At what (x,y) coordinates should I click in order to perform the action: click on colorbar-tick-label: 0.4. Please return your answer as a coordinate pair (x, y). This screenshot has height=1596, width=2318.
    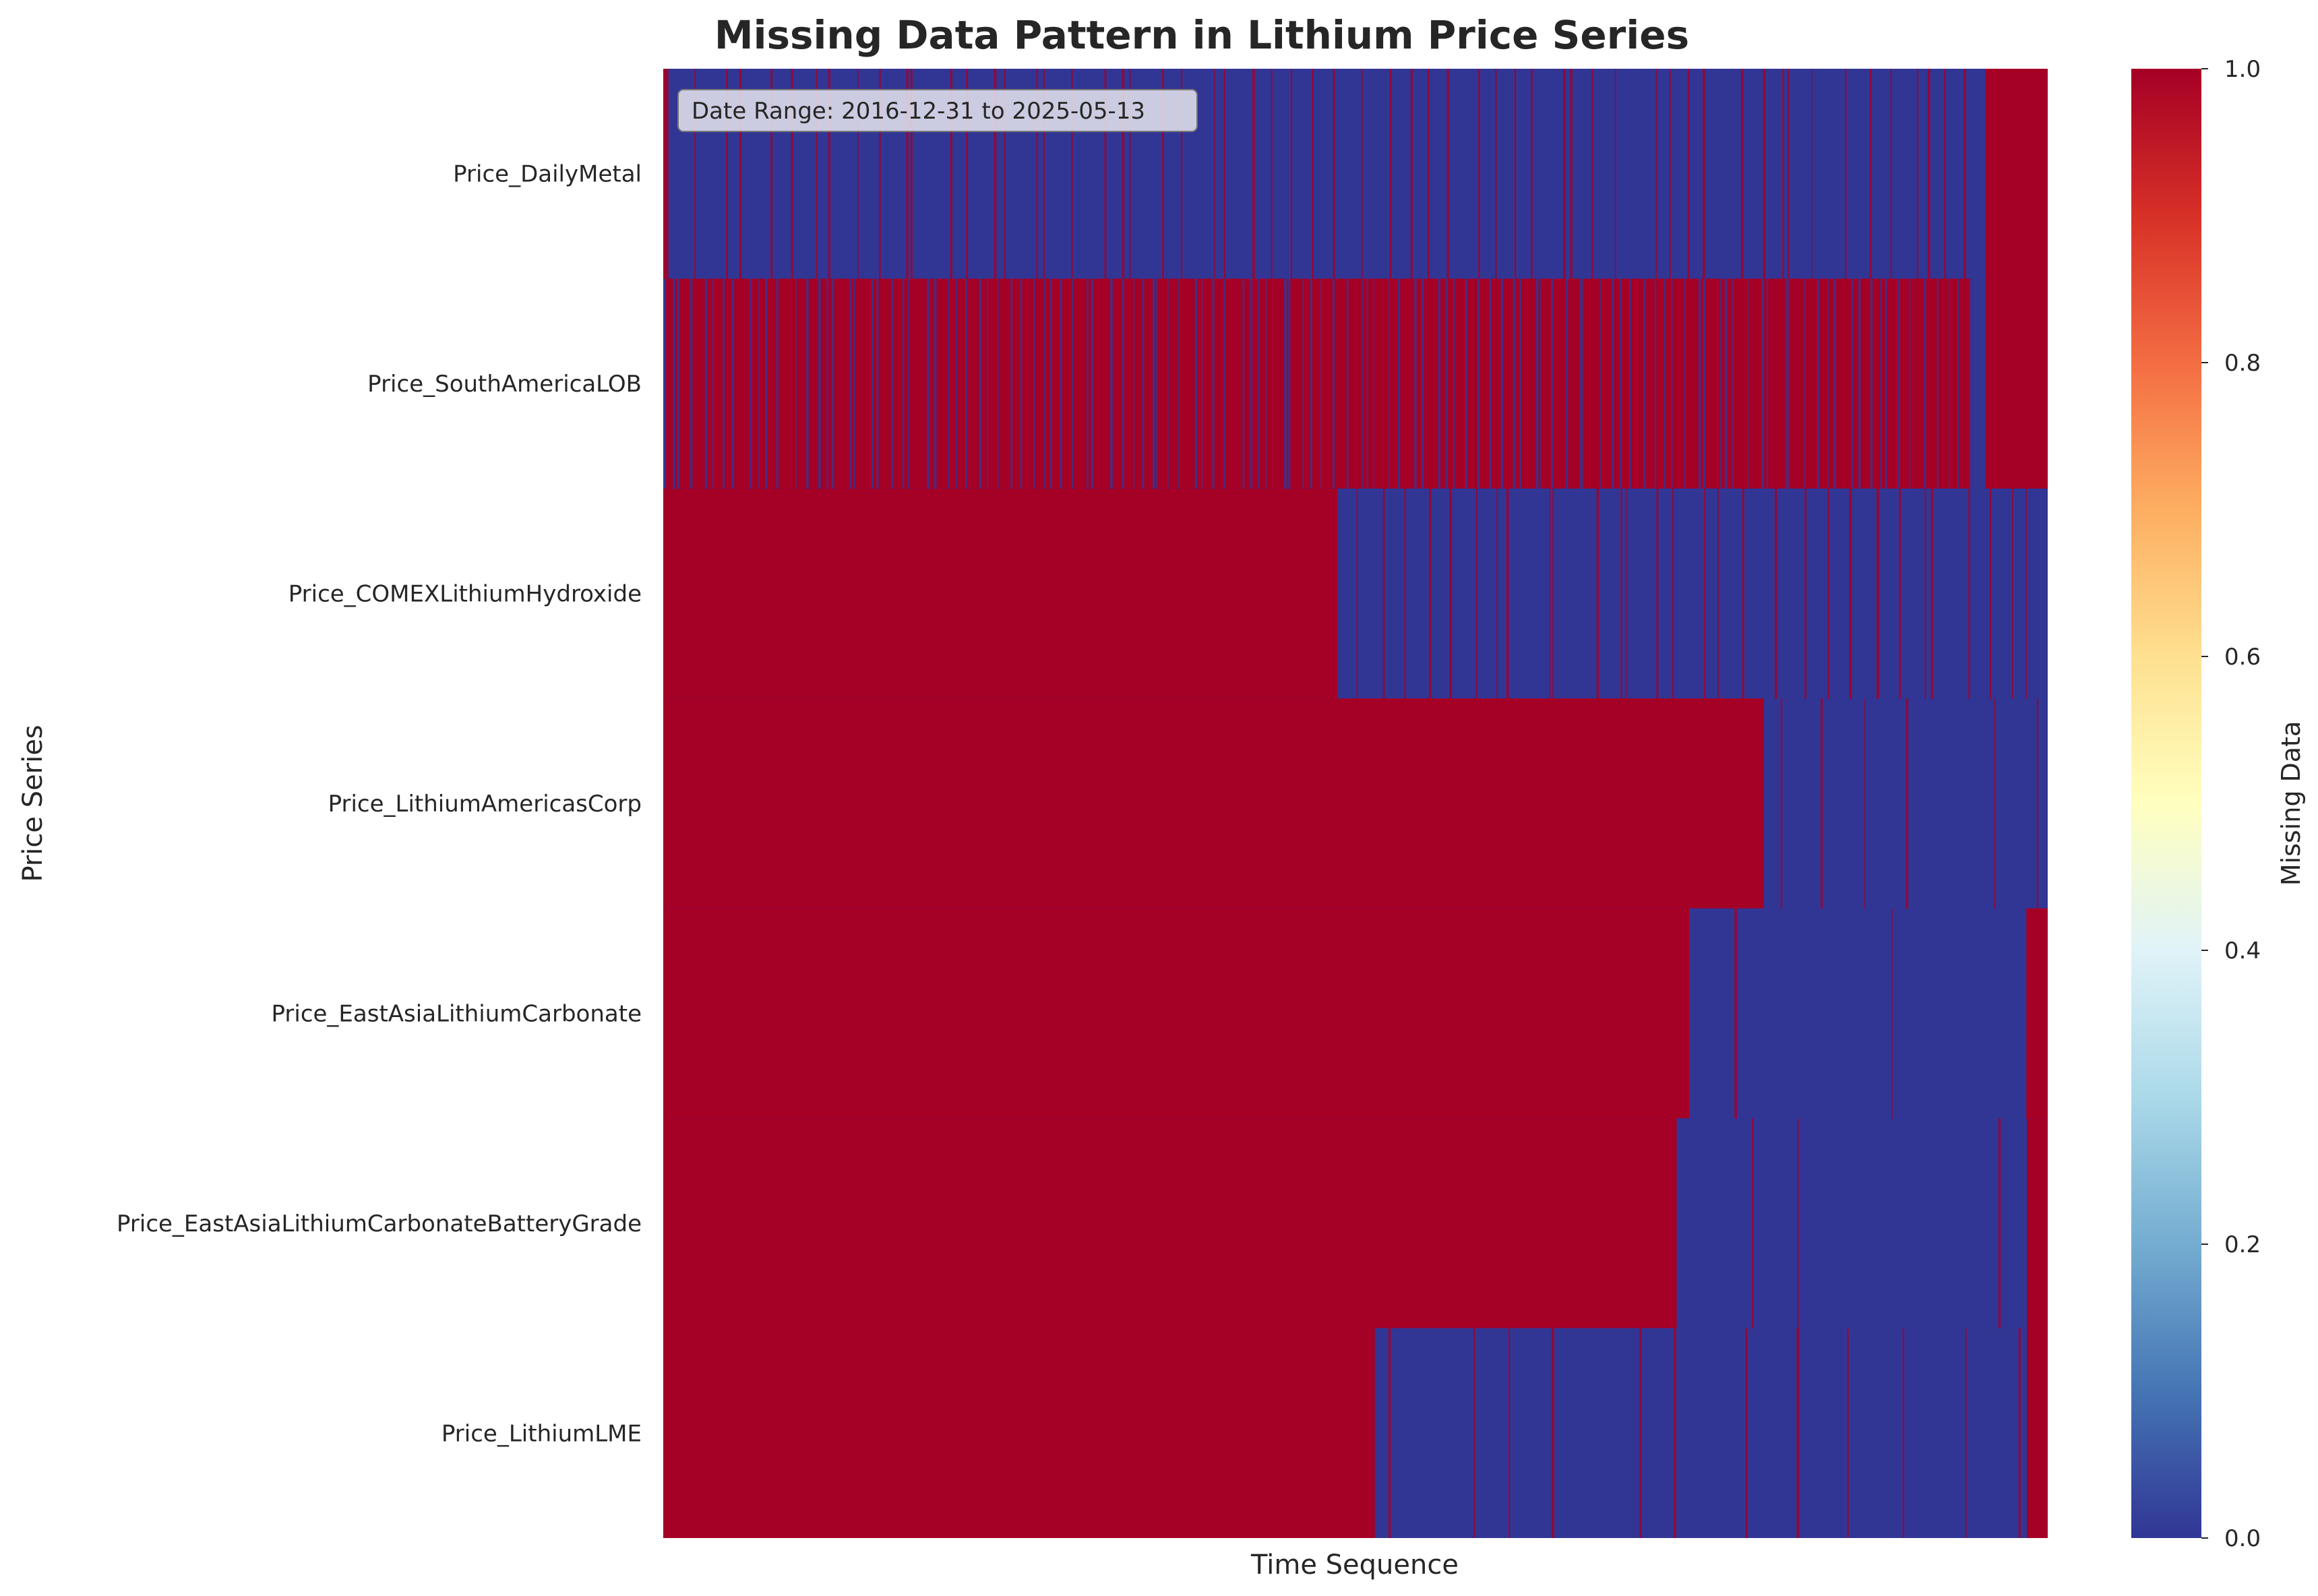
    Looking at the image, I should click on (2242, 951).